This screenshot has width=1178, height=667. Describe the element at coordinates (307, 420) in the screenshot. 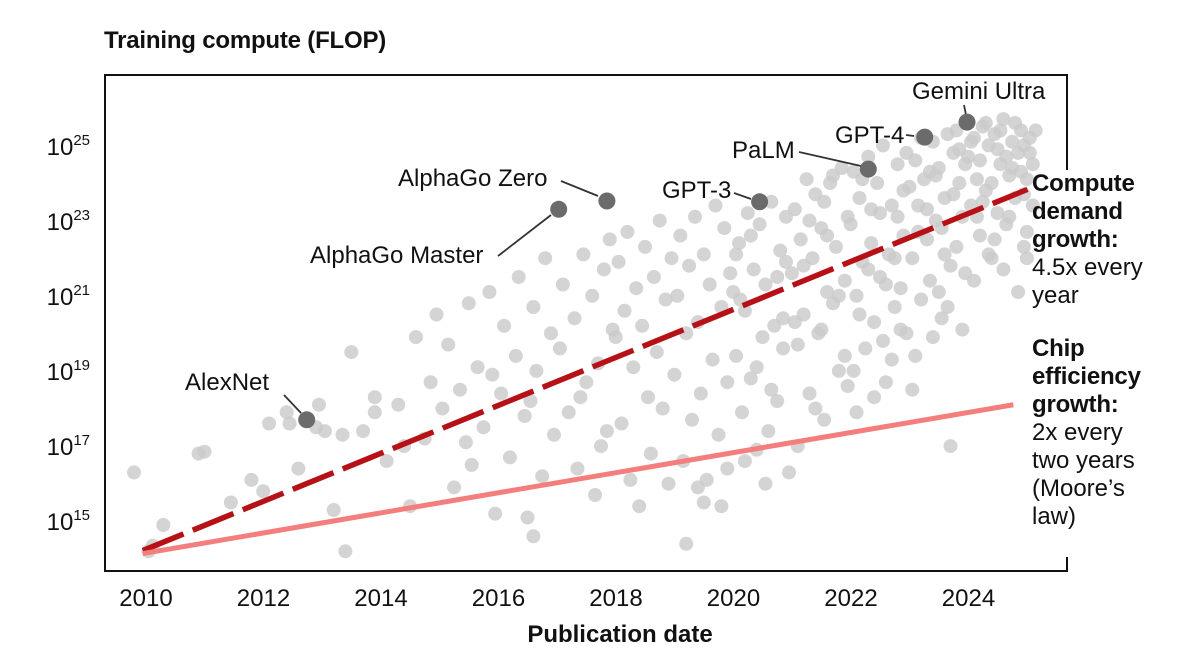

I see `labeled-point-alexnet` at that location.